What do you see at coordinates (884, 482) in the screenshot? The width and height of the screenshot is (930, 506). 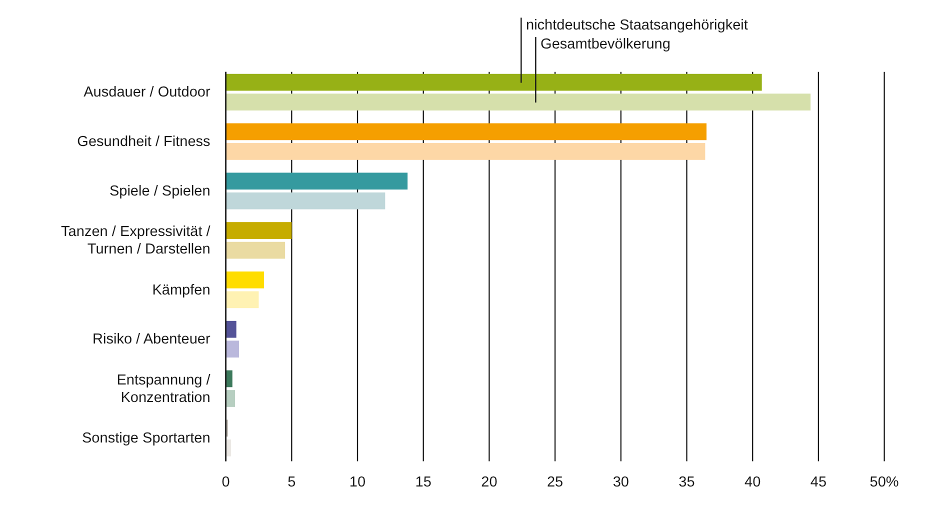 I see `x-tick-label: 50%` at bounding box center [884, 482].